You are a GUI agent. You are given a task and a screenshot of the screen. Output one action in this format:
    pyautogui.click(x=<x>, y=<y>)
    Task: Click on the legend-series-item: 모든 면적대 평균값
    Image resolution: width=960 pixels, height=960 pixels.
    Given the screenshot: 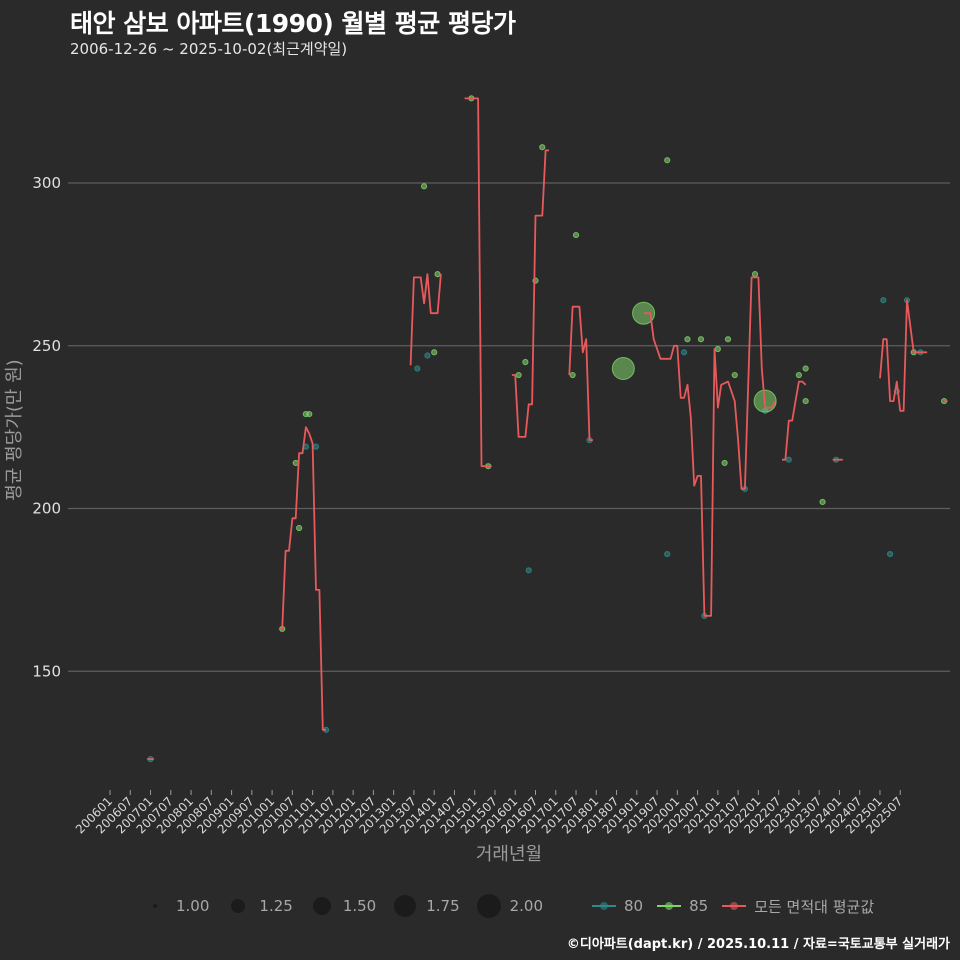 What is the action you would take?
    pyautogui.click(x=798, y=906)
    